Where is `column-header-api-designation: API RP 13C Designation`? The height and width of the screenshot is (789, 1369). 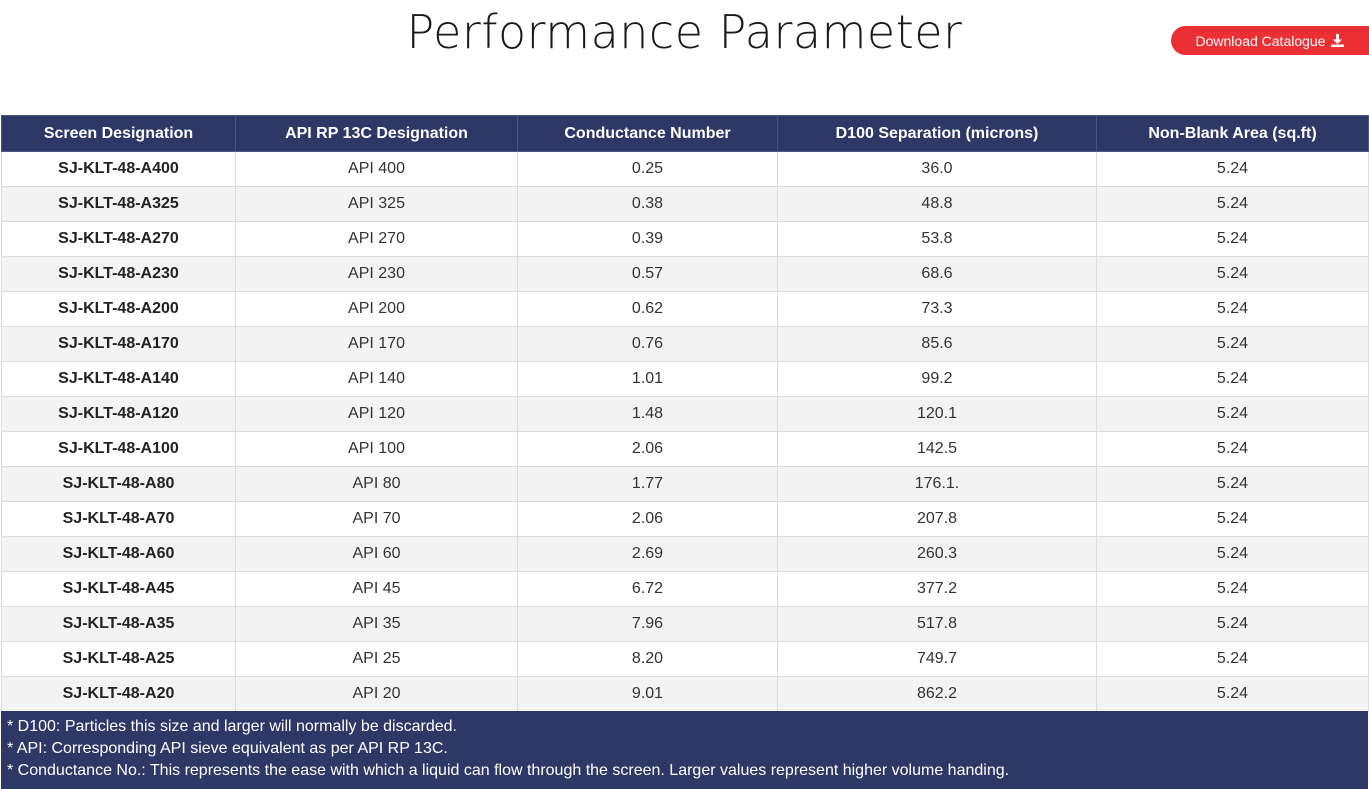
column-header-api-designation: API RP 13C Designation is located at coordinates (376, 133).